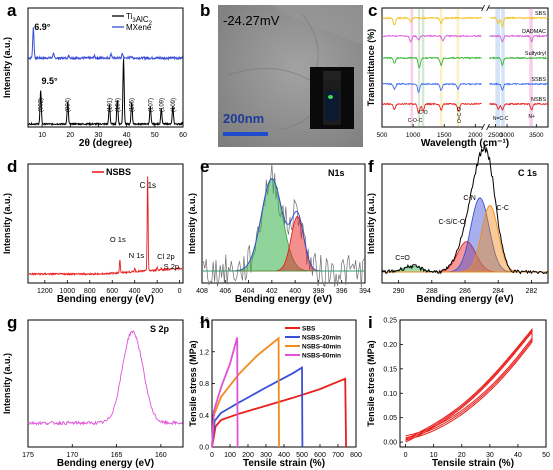 This screenshot has width=553, height=470. I want to click on x-tick-label: 402, so click(272, 291).